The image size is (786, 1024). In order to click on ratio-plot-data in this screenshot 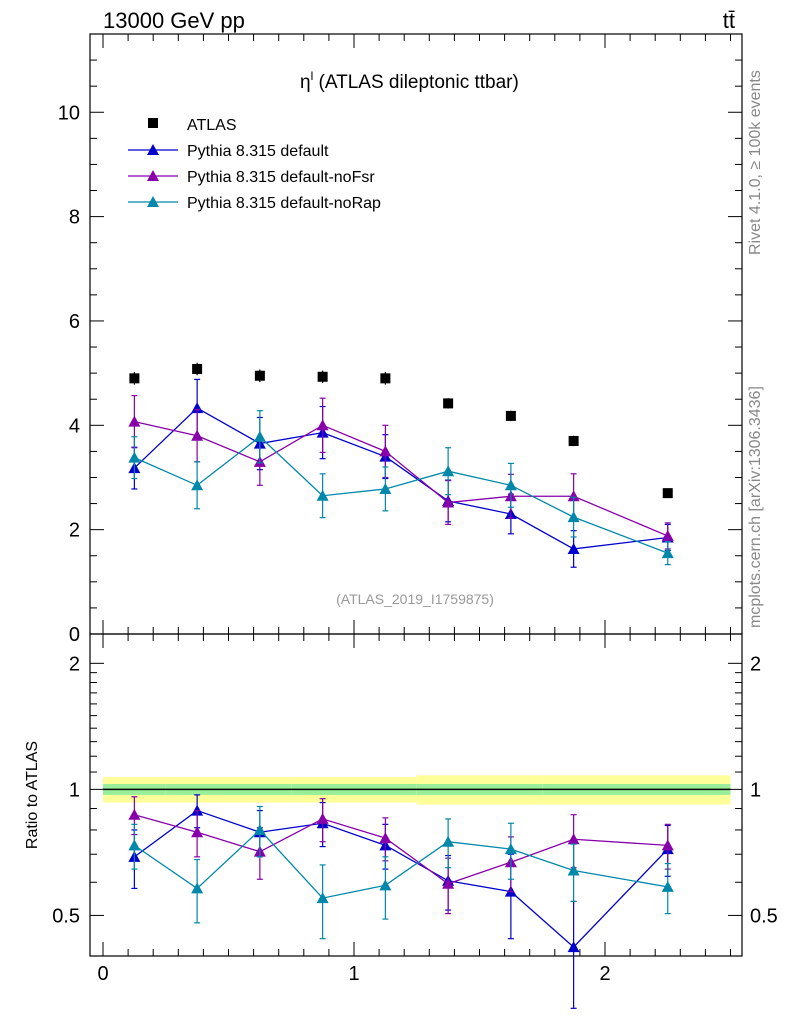, I will do `click(401, 901)`.